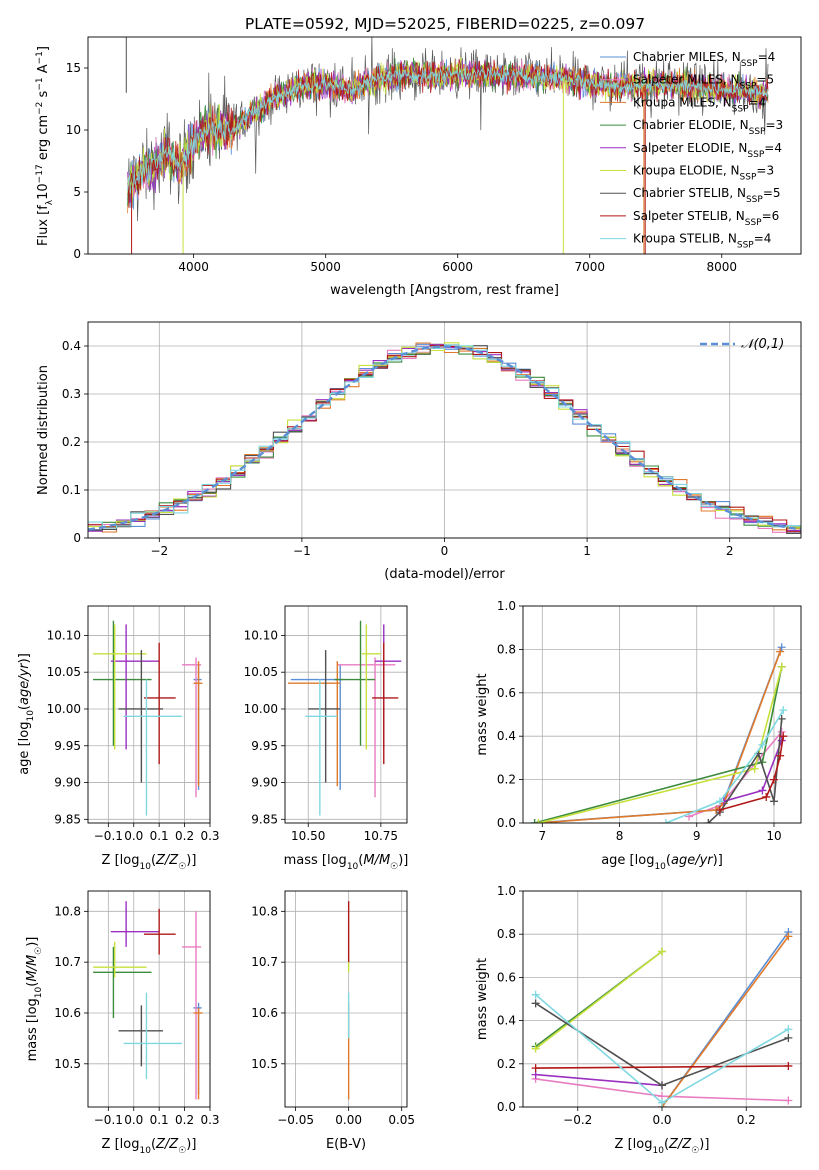 The image size is (819, 1170). I want to click on x-tick-label: 9, so click(697, 836).